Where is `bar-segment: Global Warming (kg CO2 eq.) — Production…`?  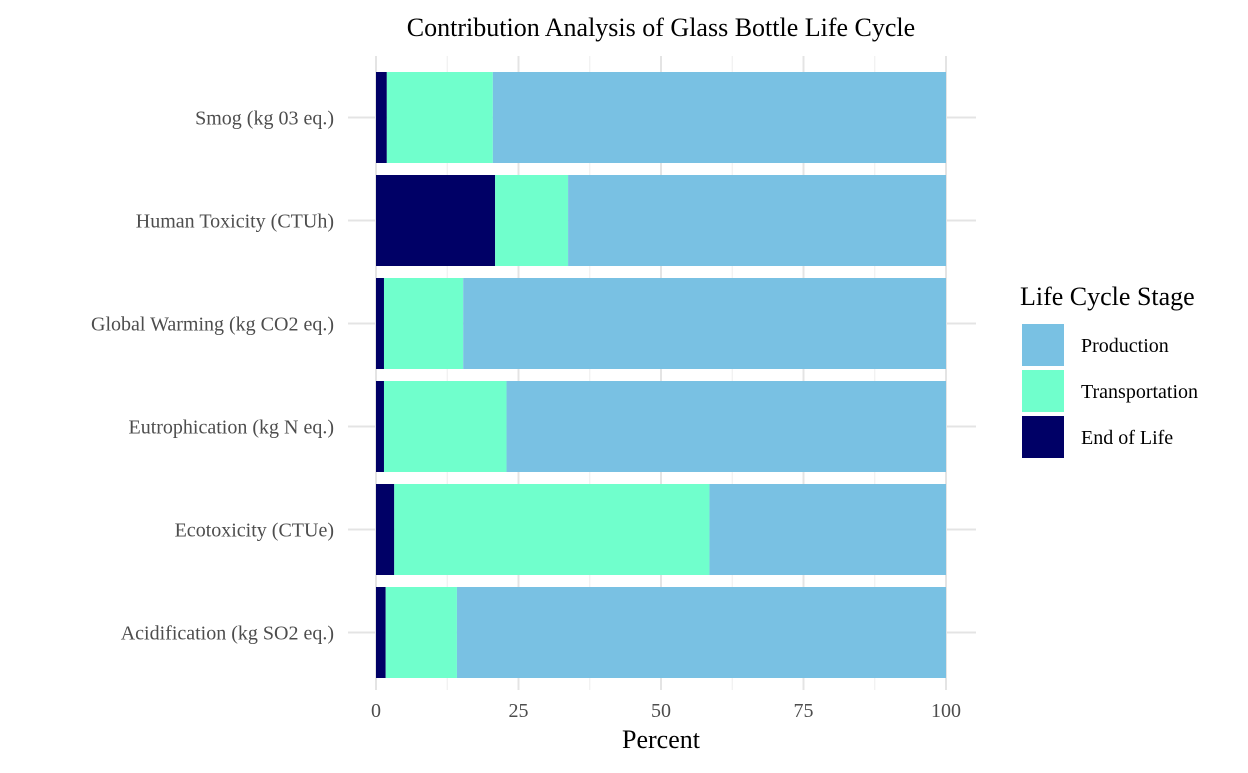
bar-segment: Global Warming (kg CO2 eq.) — Production… is located at coordinates (704, 323).